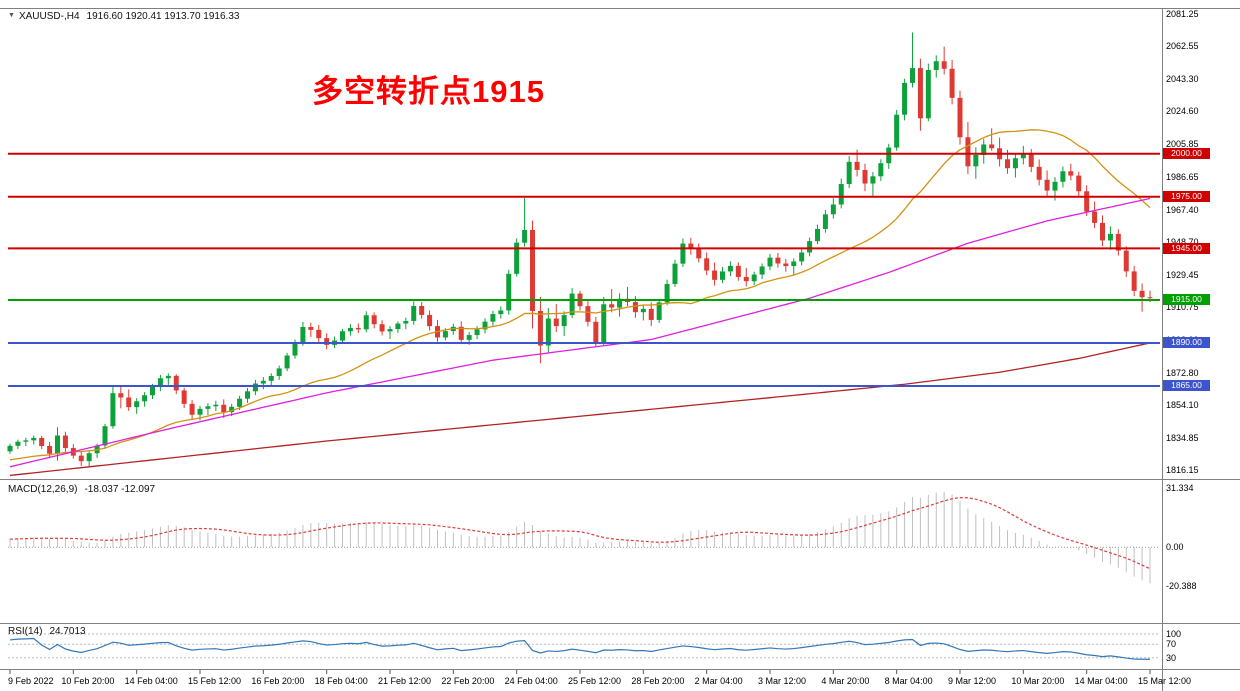  I want to click on price-level-tag: 1945.00, so click(1186, 248).